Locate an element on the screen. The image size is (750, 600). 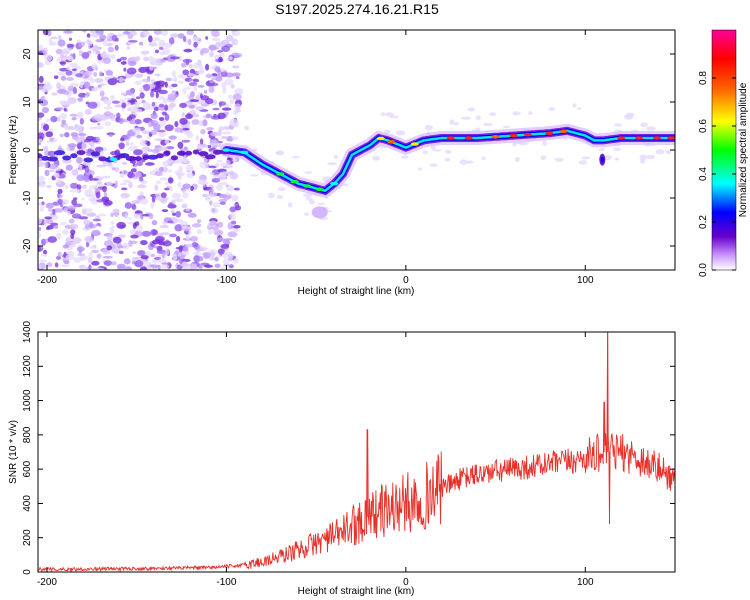
snr-ytick-label: 0 is located at coordinates (27, 572).